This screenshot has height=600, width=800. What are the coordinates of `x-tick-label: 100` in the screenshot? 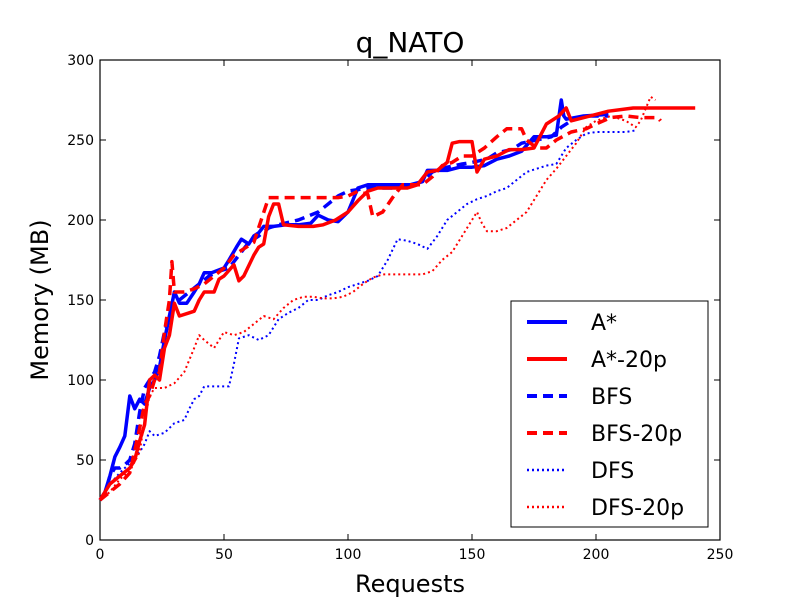 It's located at (348, 555).